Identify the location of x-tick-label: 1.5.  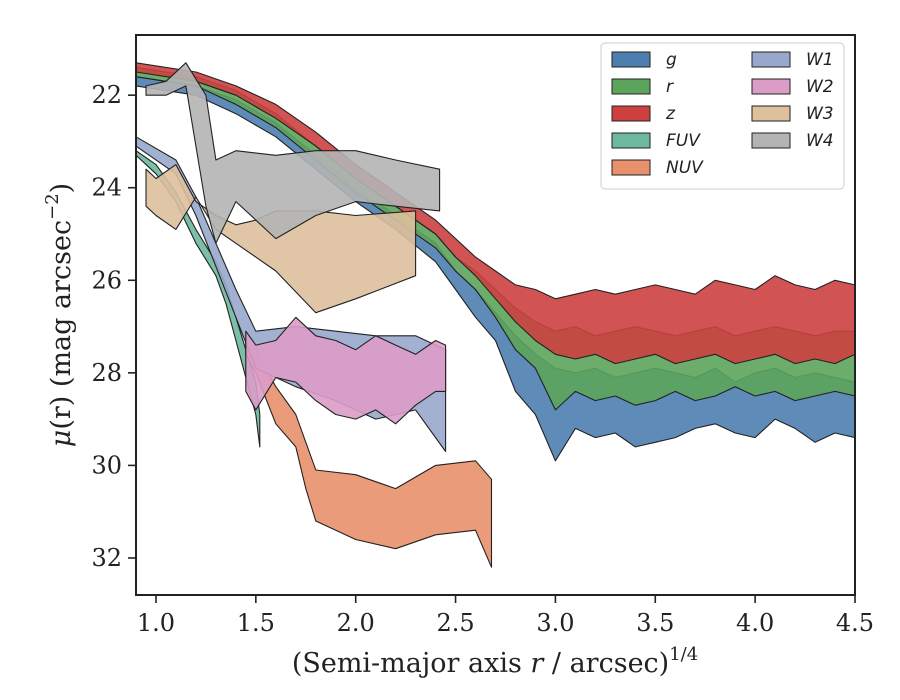
(256, 623).